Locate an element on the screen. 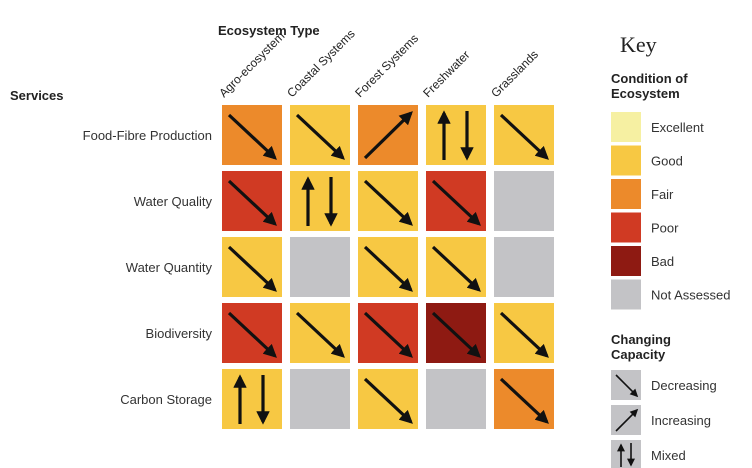 The height and width of the screenshot is (468, 752). capacity-heading-line1: Changing is located at coordinates (641, 339).